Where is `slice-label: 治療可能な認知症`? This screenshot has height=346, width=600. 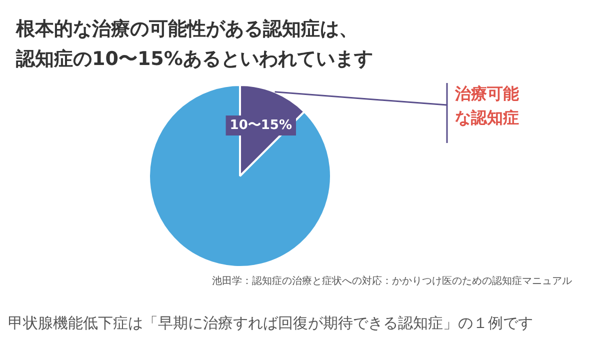
slice-label: 治療可能な認知症 is located at coordinates (486, 106).